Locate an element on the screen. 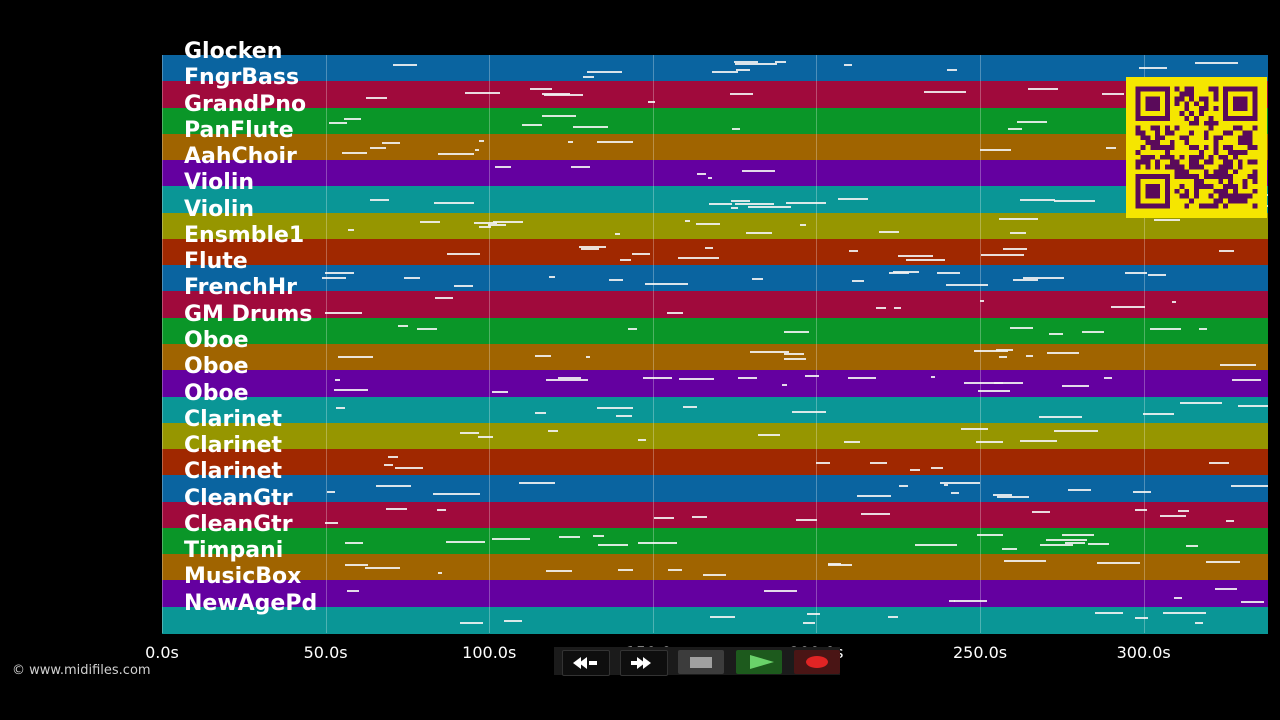 The height and width of the screenshot is (720, 1280). record-button is located at coordinates (817, 662).